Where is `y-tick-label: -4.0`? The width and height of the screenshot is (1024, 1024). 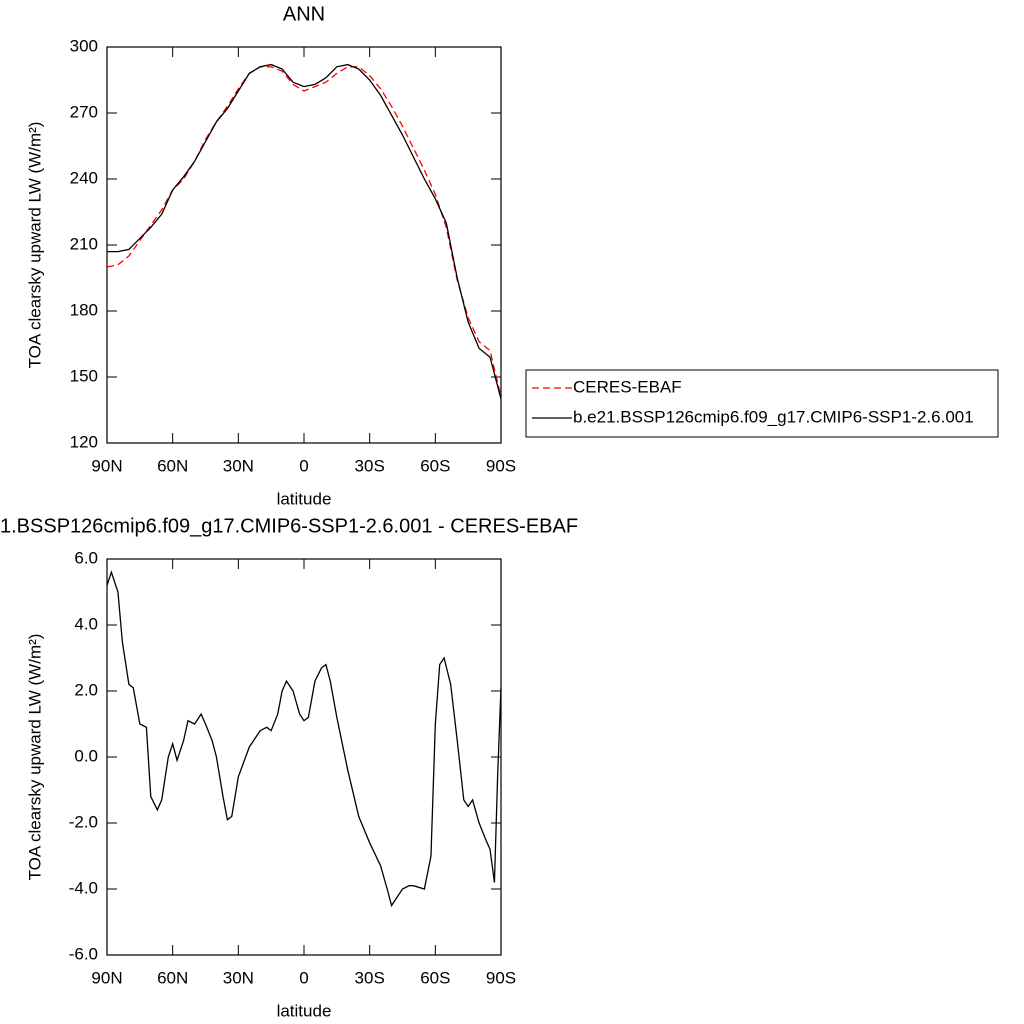 y-tick-label: -4.0 is located at coordinates (83, 887).